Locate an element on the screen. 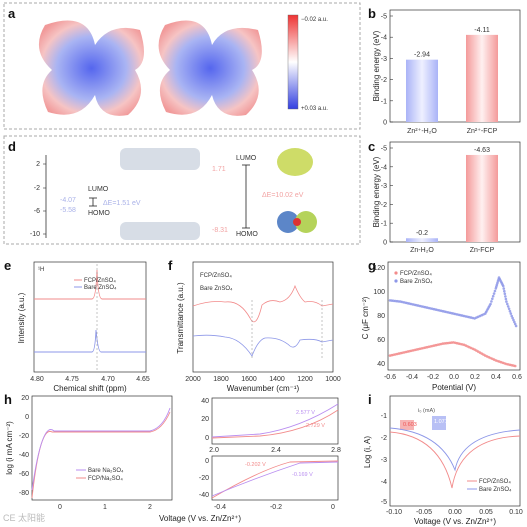 The height and width of the screenshot is (527, 527). panel-d-frame is located at coordinates (182, 190).